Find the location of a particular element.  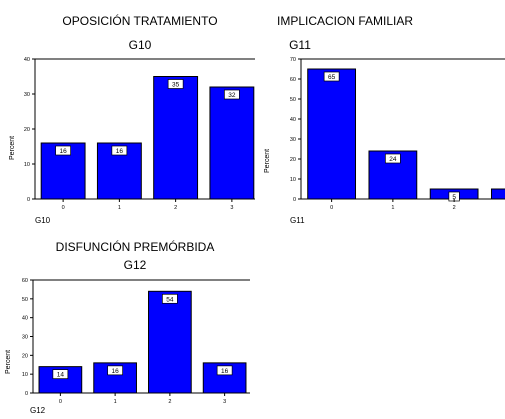

bar-chart-g12: 0 10 20 30 40 50 60 Percent 14 0 16 1 54 2 16 3 is located at coordinates (127, 341).